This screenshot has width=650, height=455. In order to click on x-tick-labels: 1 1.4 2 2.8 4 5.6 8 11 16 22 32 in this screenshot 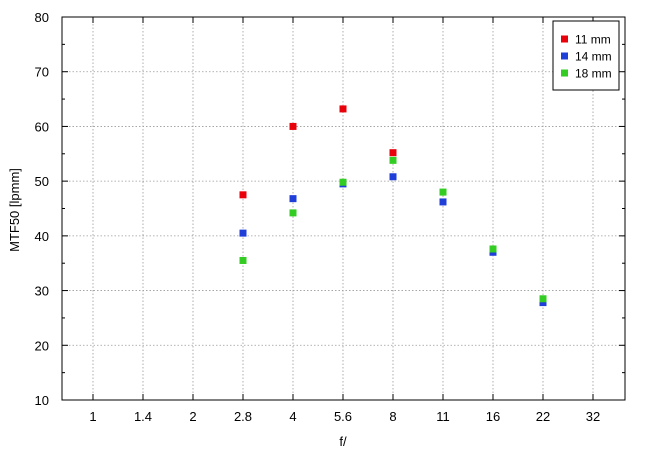, I will do `click(344, 416)`.